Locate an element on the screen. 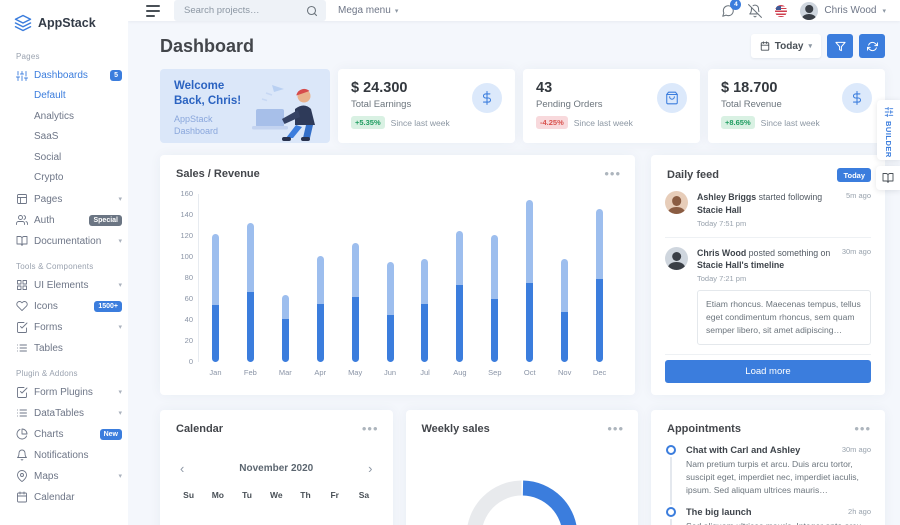 This screenshot has height=525, width=900. delta-badge: +8.65% is located at coordinates (738, 122).